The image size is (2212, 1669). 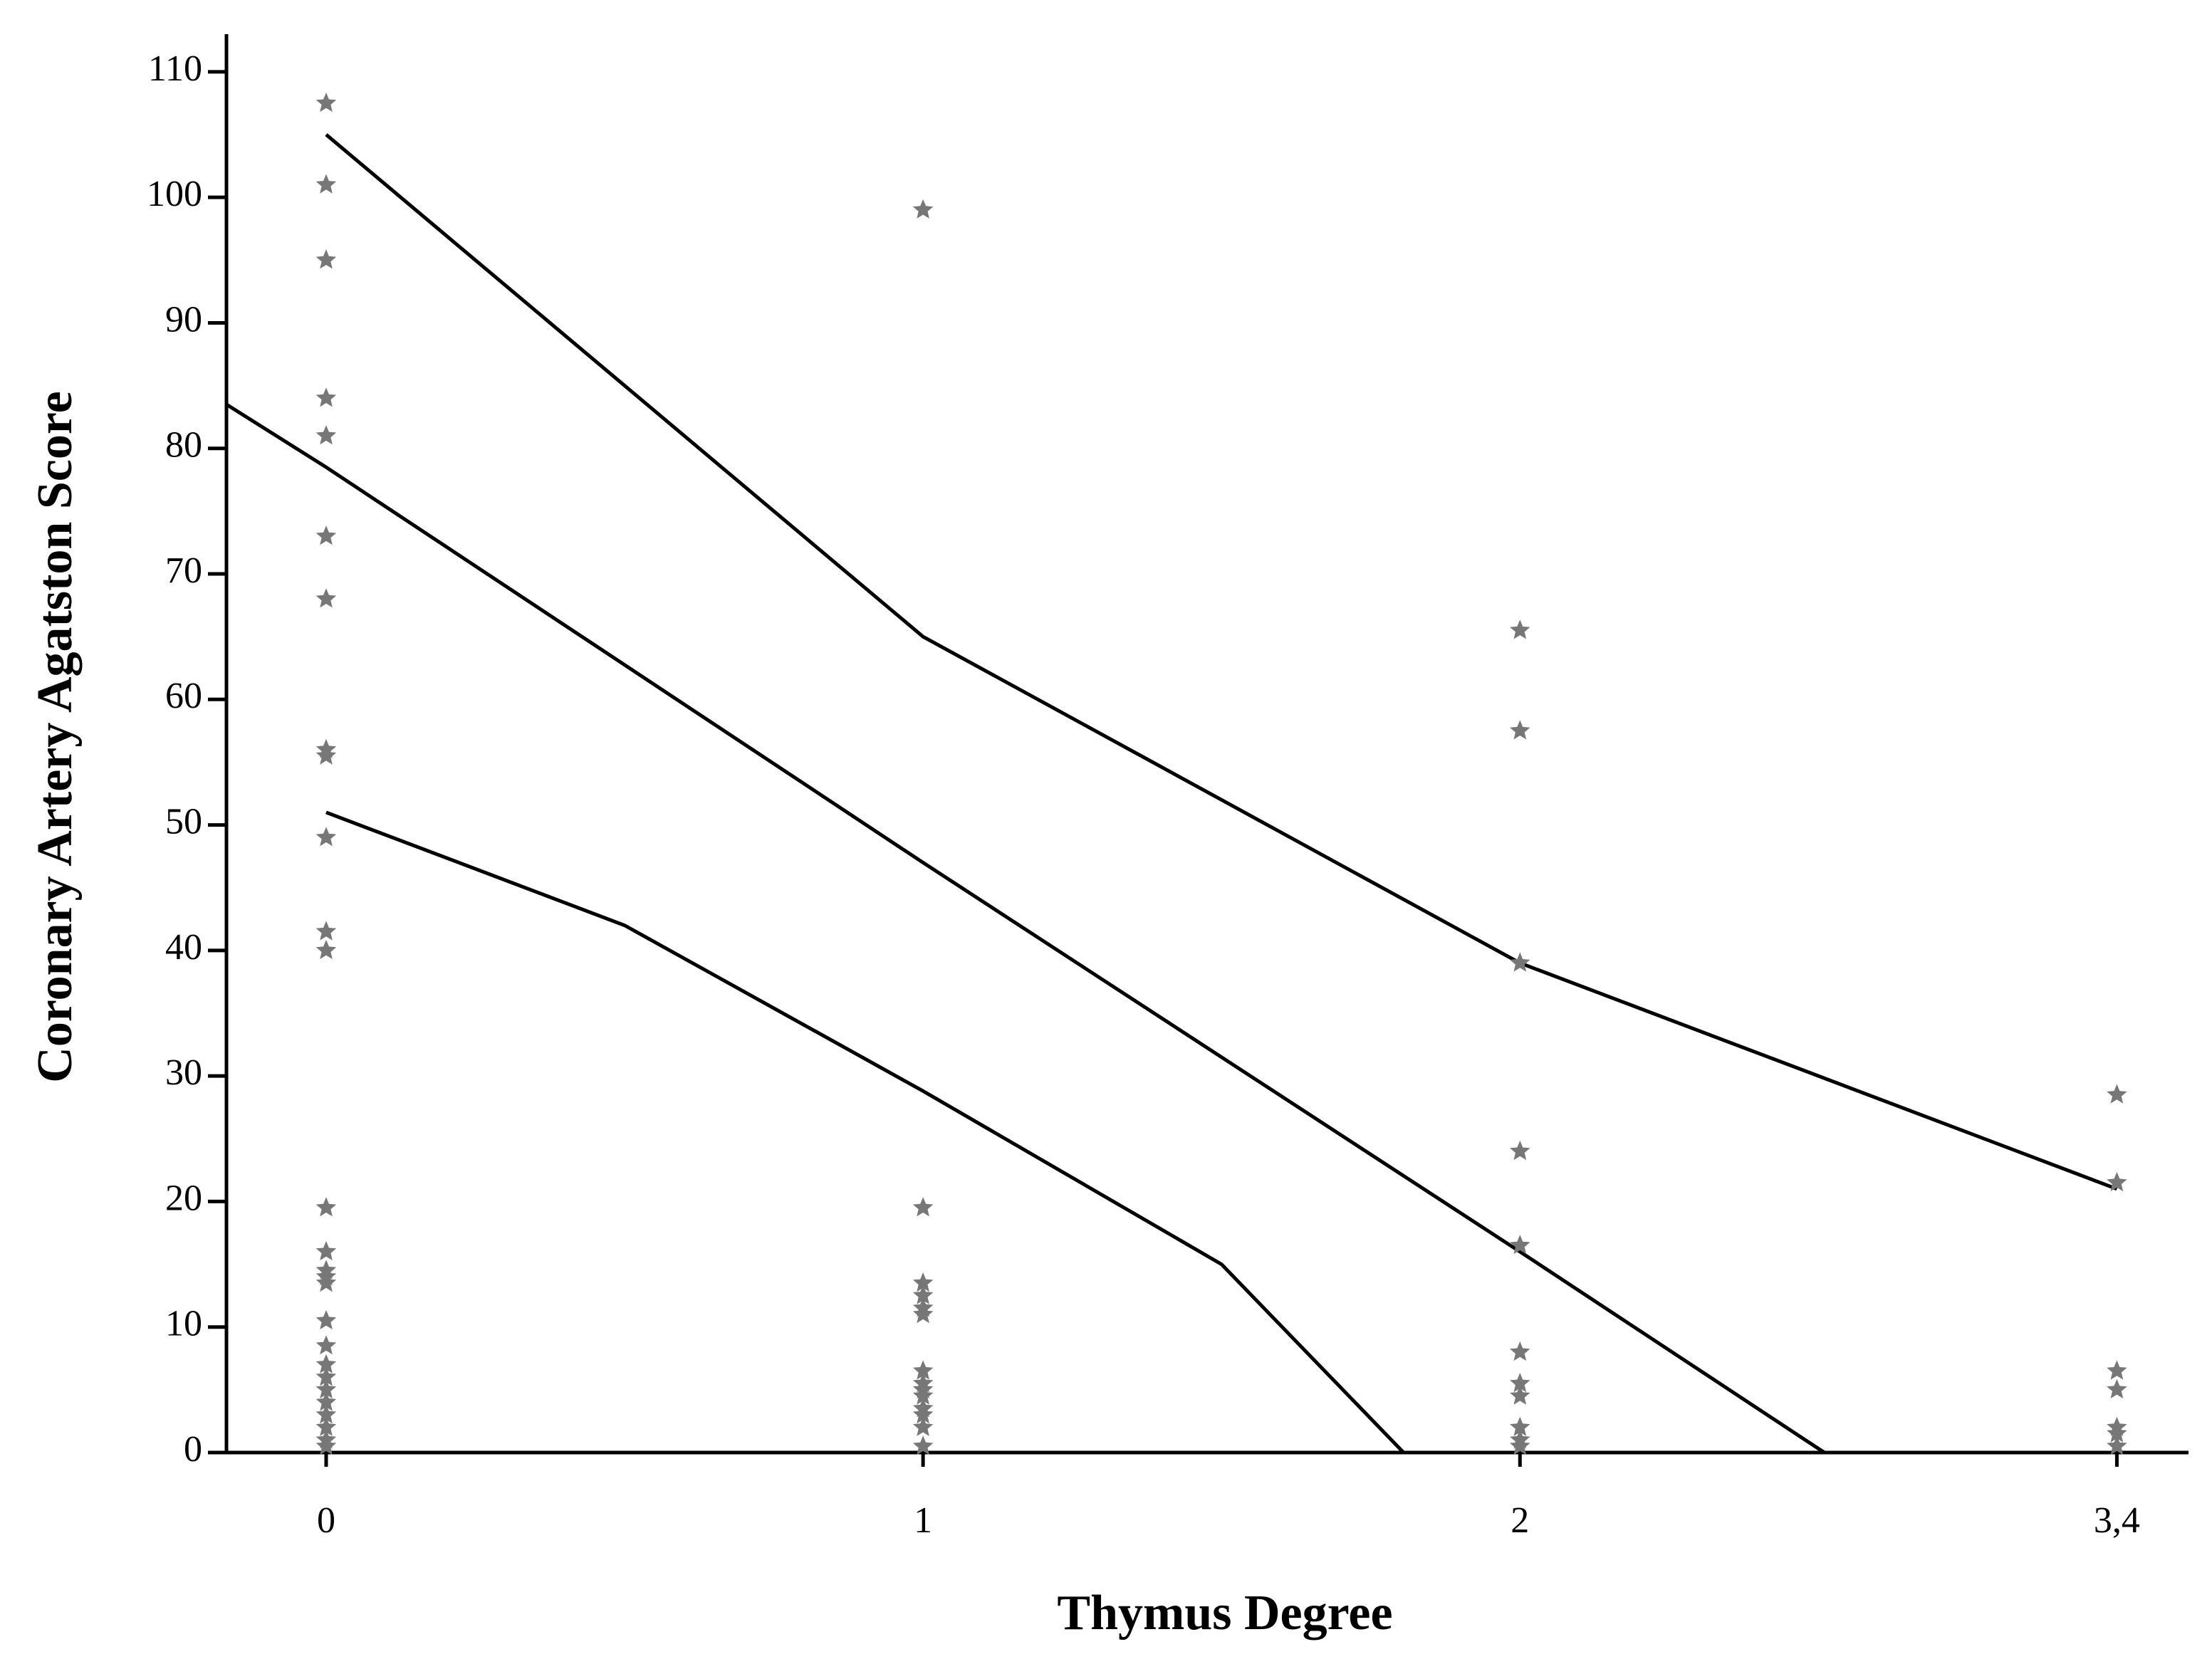 I want to click on y-tick-label: 70, so click(x=183, y=570).